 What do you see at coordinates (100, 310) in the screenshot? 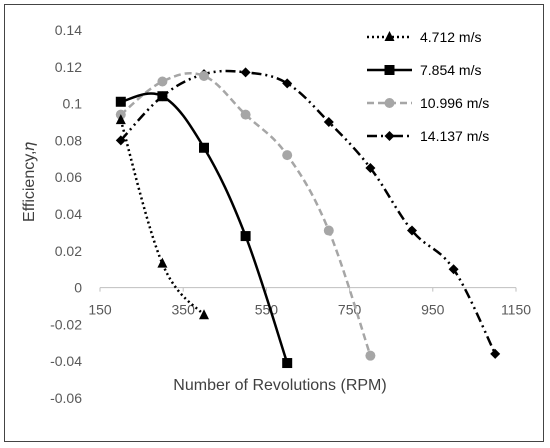
I see `x-tick-label: 150` at bounding box center [100, 310].